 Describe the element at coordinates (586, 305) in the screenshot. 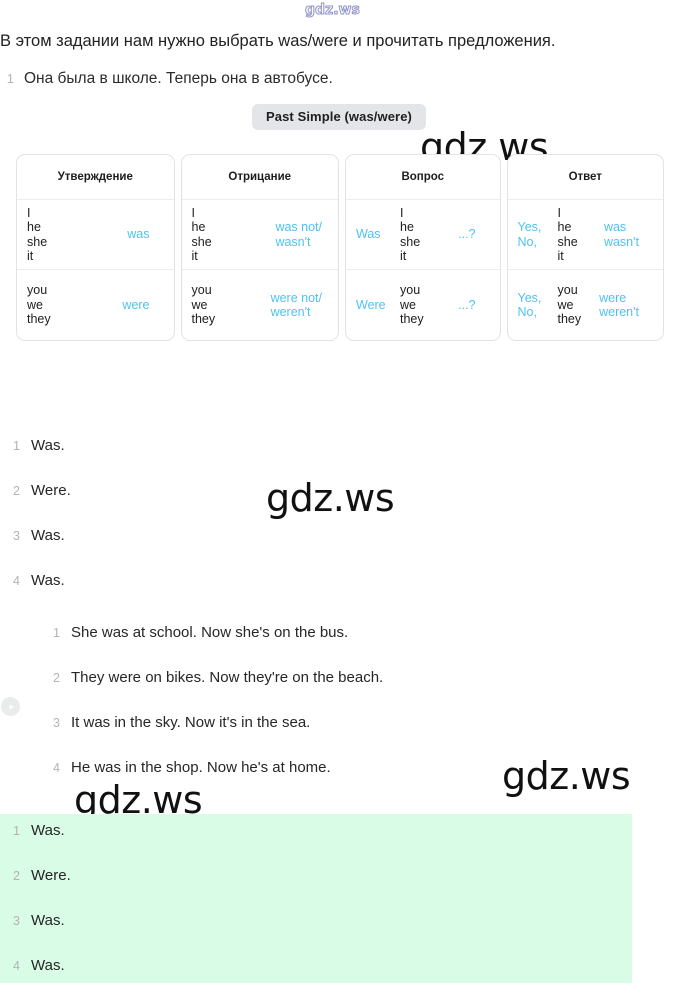

I see `grammar-cell-answer-plural: Yes, No, you we they were weren't` at that location.